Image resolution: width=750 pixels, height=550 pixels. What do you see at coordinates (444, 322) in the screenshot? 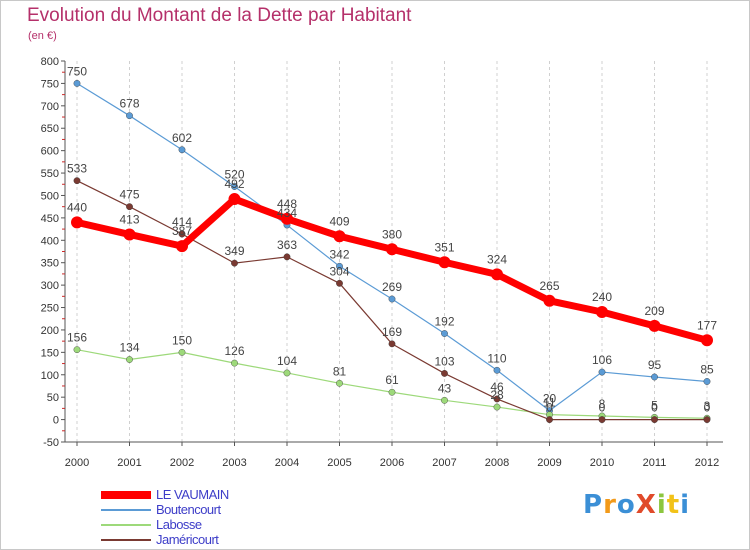
I see `data-label: 192` at bounding box center [444, 322].